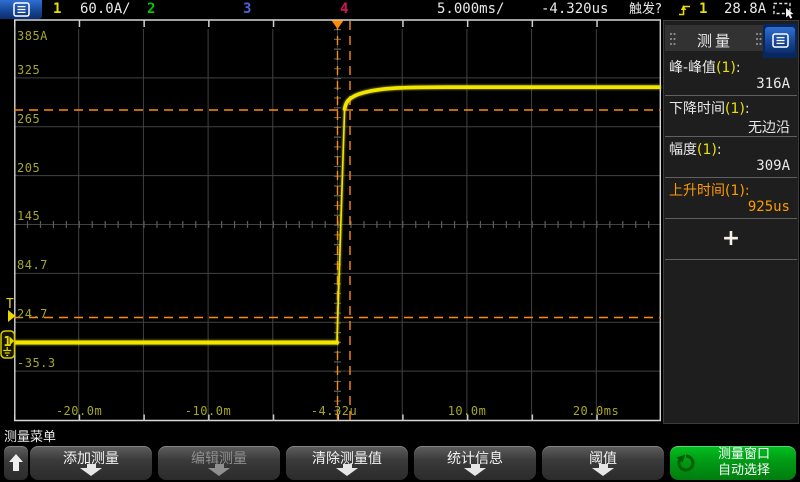  What do you see at coordinates (151, 9) in the screenshot?
I see `channel2-number: 2` at bounding box center [151, 9].